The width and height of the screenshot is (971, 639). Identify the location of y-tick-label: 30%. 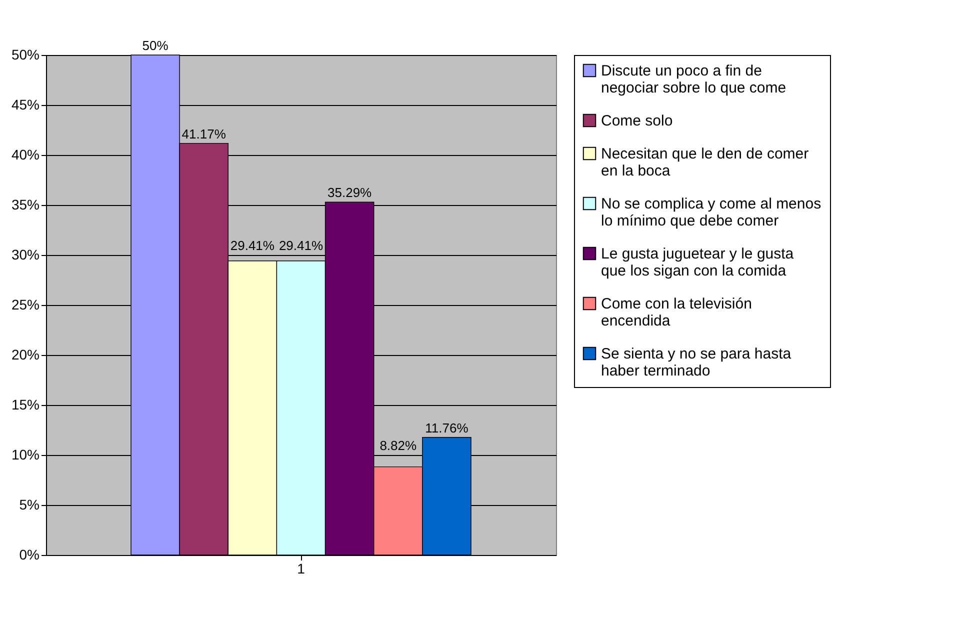
(25, 254).